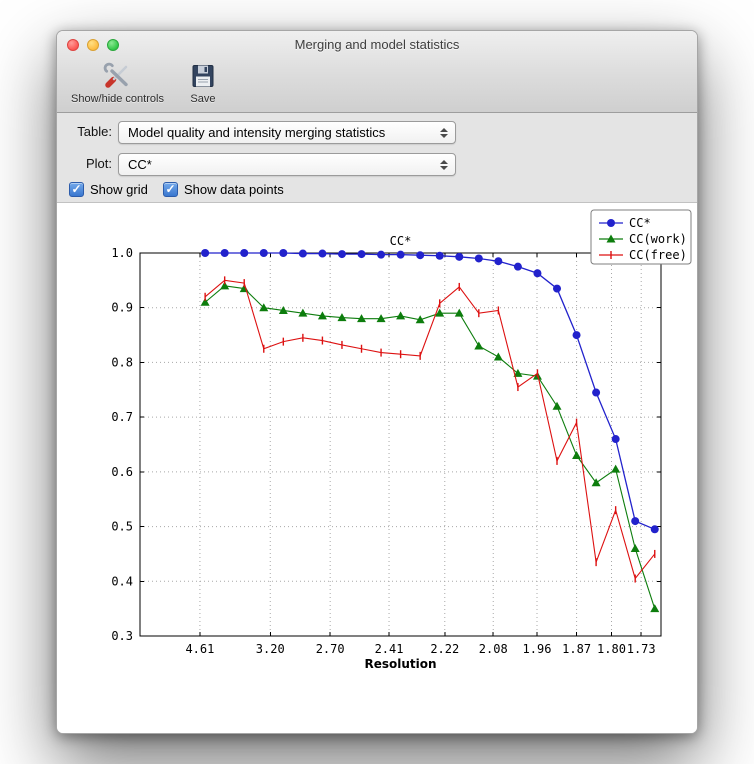  What do you see at coordinates (234, 189) in the screenshot?
I see `checkbox-label: Show data points` at bounding box center [234, 189].